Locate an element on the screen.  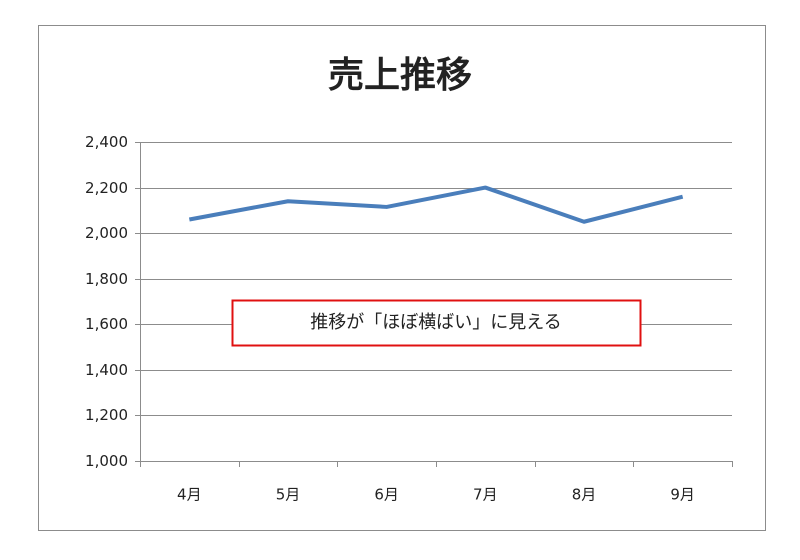
x-tick-label: 4月 is located at coordinates (189, 495).